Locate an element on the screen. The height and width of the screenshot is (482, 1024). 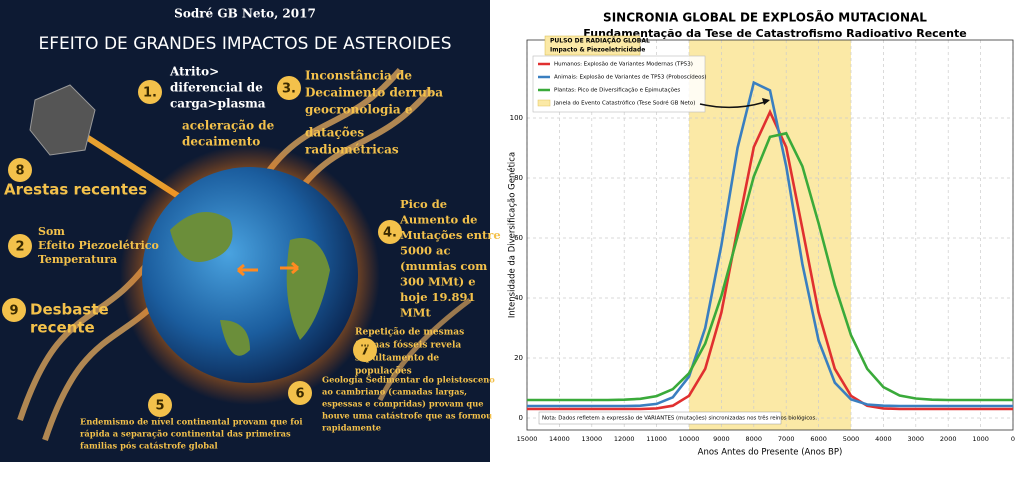
x-tick-label: 5000 is located at coordinates (851, 439).